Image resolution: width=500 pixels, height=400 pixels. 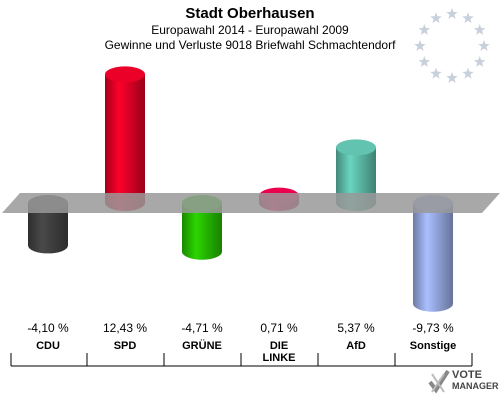 I want to click on category-label: GRÜNE, so click(x=202, y=346).